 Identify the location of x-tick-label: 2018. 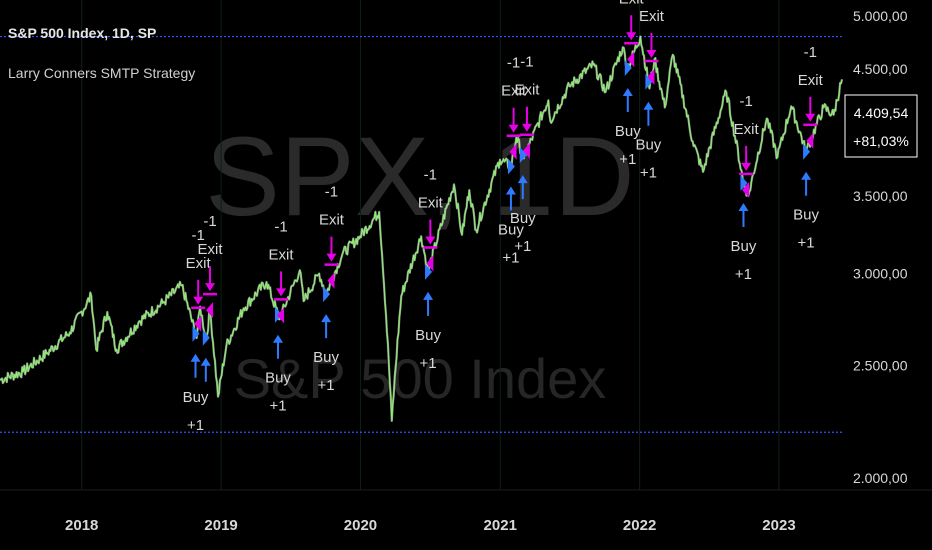
(81, 525).